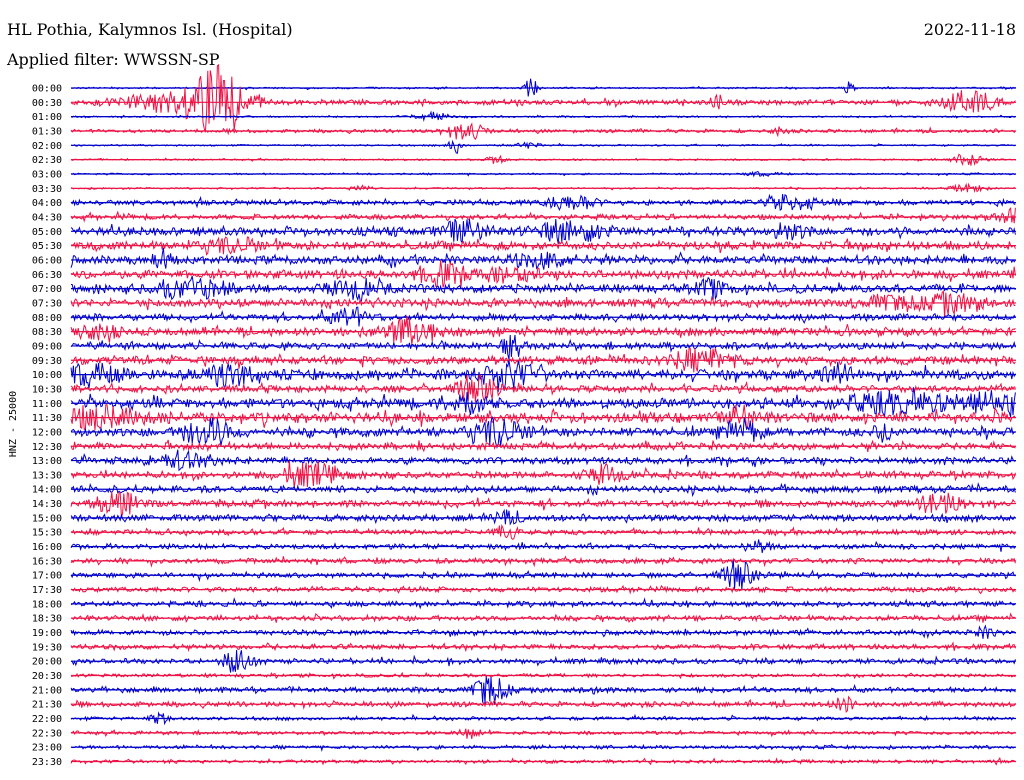 The image size is (1024, 780). What do you see at coordinates (150, 29) in the screenshot?
I see `station-title: HL Pothia, Kalymnos Isl. (Hospital)` at bounding box center [150, 29].